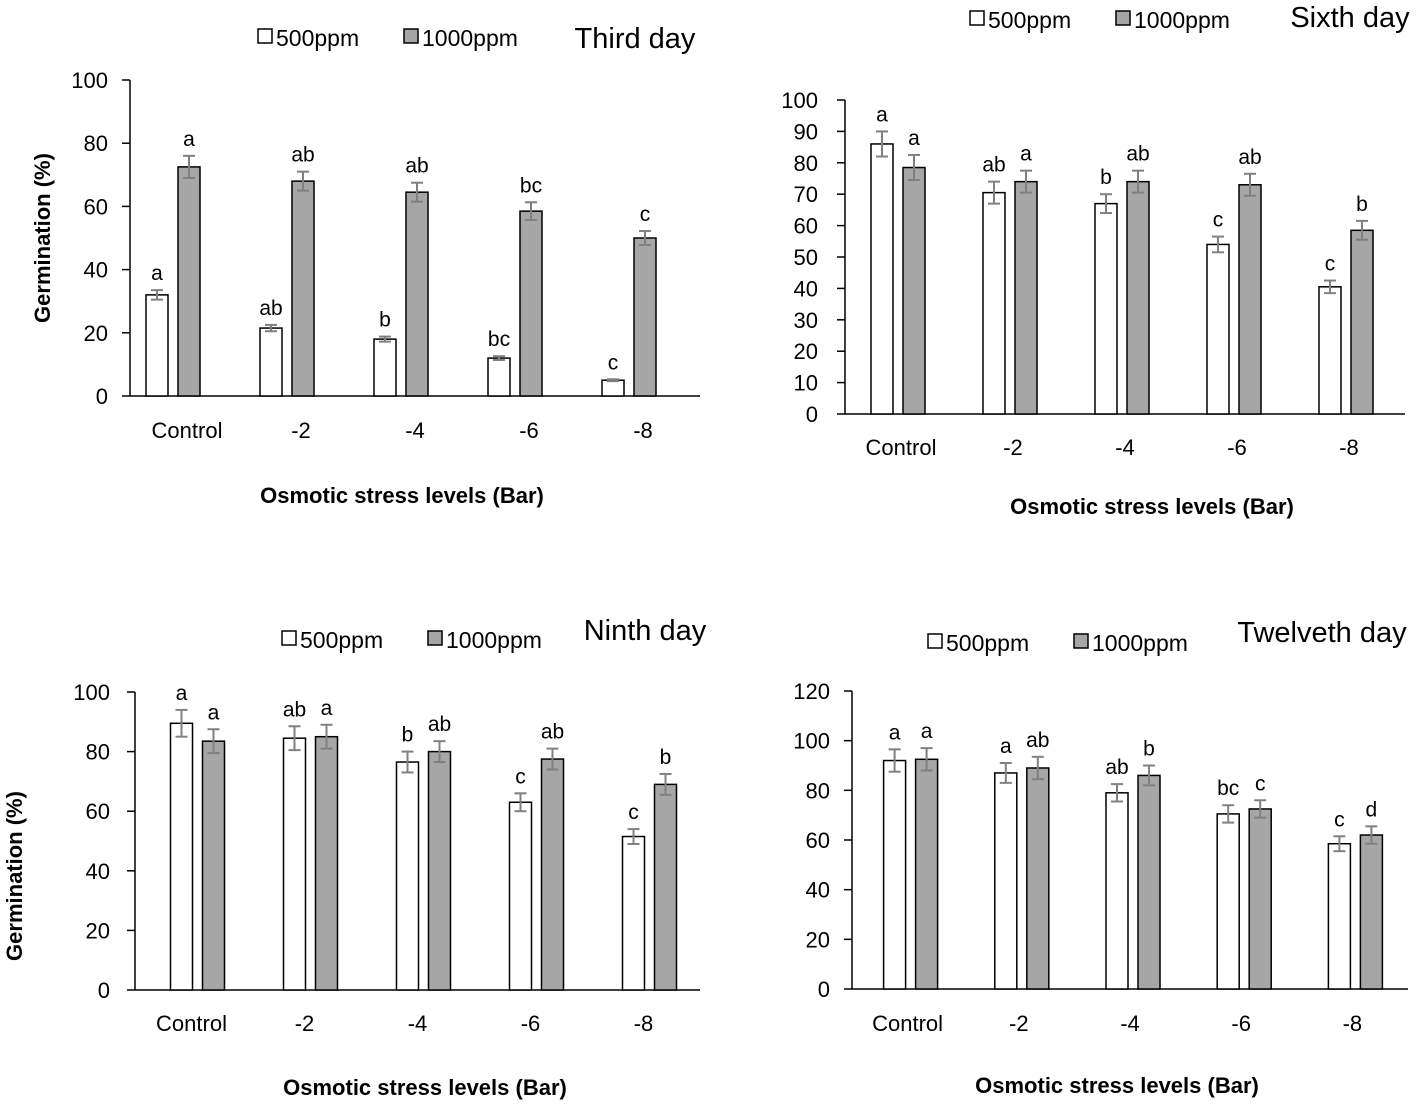 This screenshot has height=1107, width=1417. I want to click on x-tick-label: -6, so click(531, 1023).